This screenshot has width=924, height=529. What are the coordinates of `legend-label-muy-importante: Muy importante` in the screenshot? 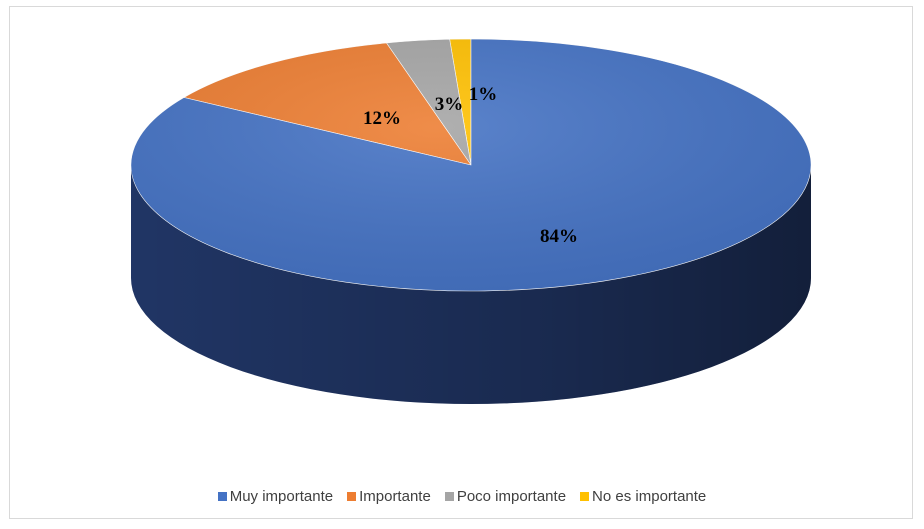 It's located at (281, 496).